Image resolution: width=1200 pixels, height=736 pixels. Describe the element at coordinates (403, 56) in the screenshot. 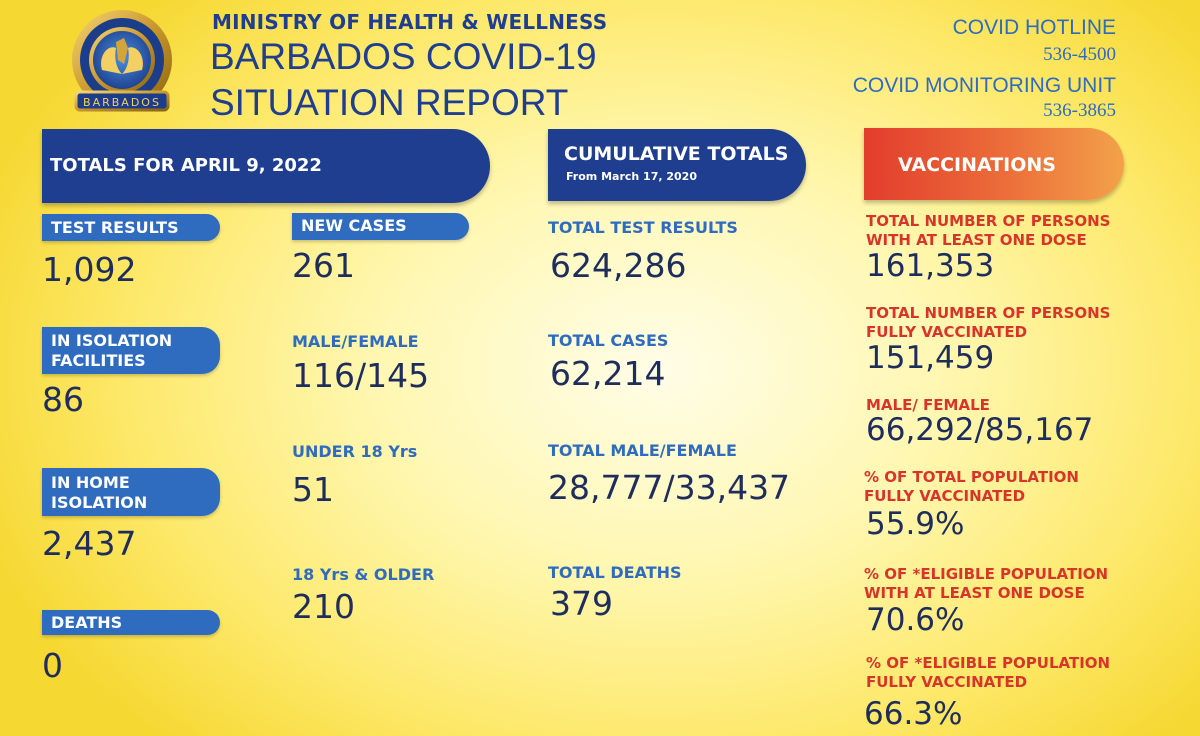

I see `report-title-line1: BARBADOS COVID-19` at that location.